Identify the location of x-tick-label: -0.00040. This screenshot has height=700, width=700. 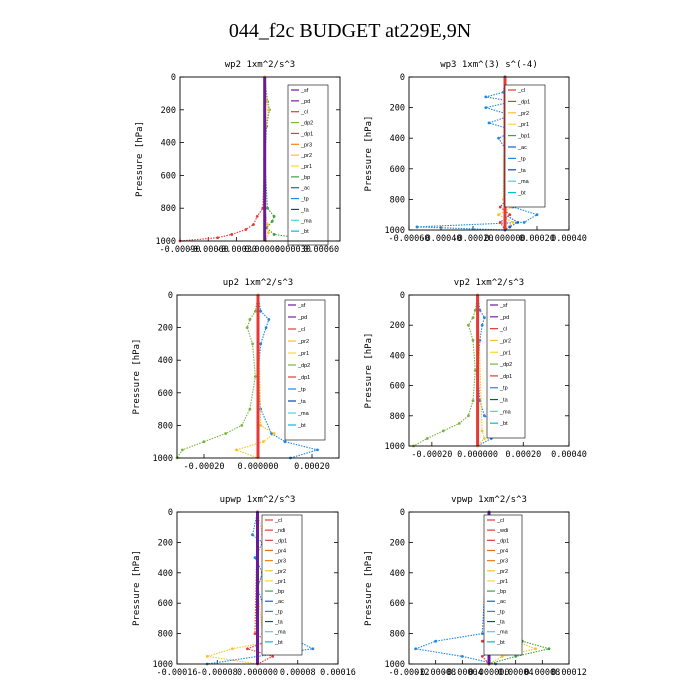
(441, 239).